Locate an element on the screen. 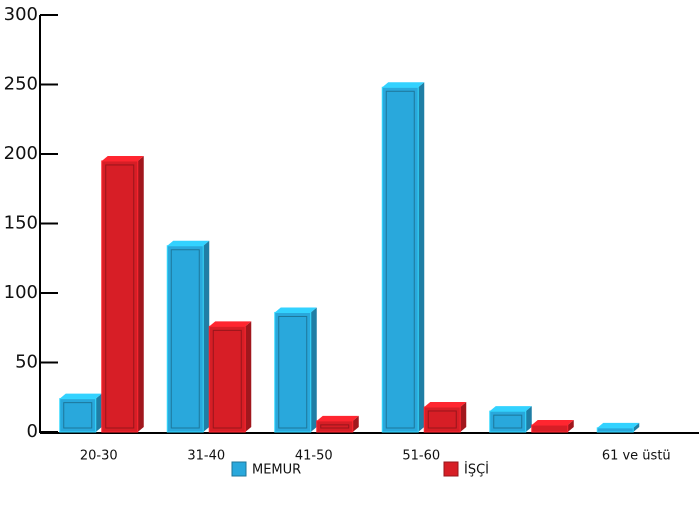  x-tick-label: 20-30 is located at coordinates (99, 456).